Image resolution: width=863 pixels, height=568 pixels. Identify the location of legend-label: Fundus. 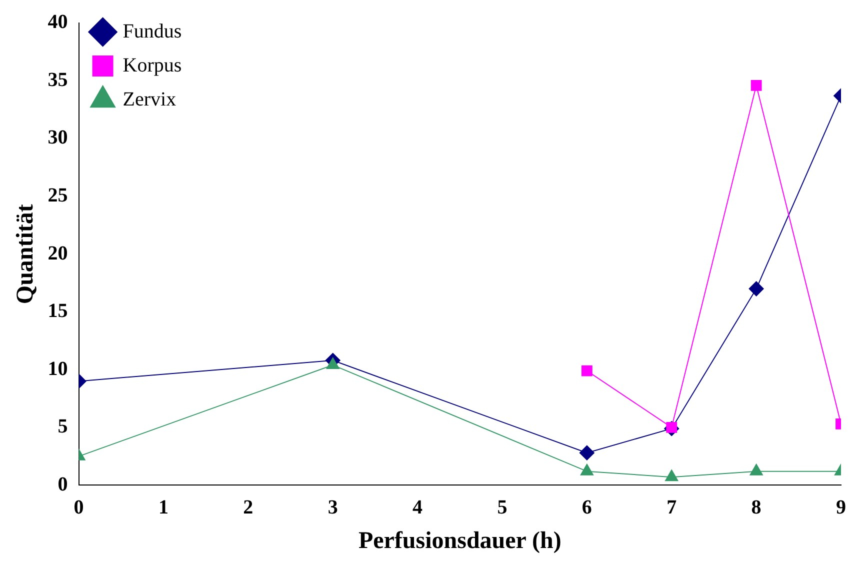
(152, 31).